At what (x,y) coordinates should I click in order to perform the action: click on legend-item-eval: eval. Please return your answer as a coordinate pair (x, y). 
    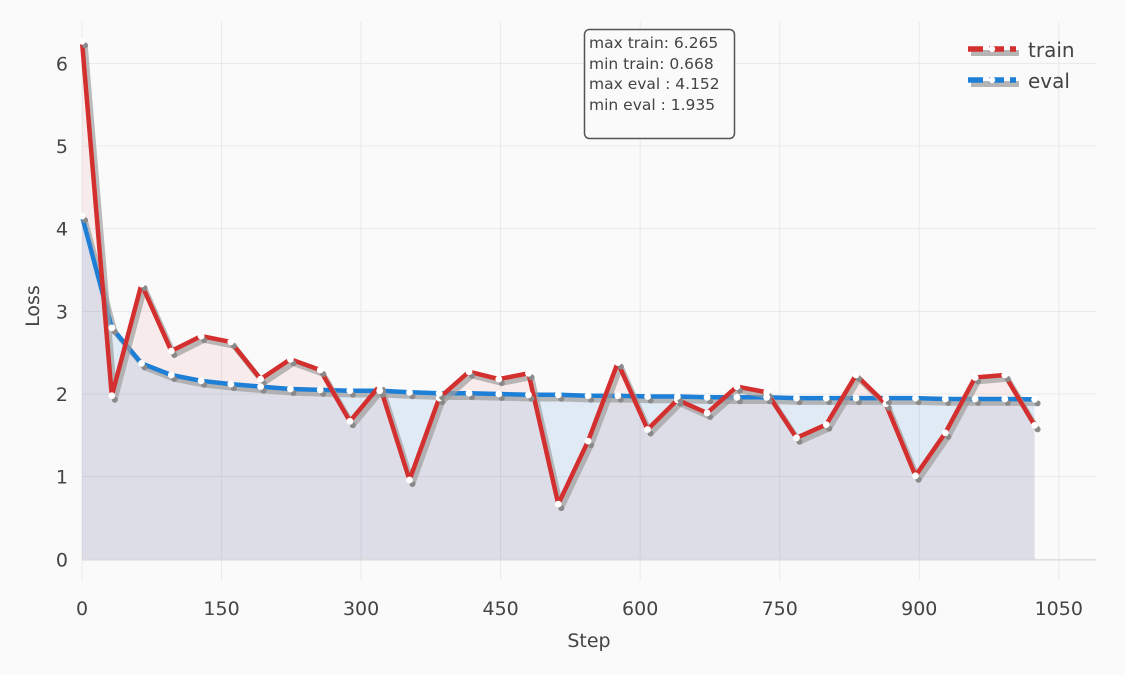
    Looking at the image, I should click on (1019, 81).